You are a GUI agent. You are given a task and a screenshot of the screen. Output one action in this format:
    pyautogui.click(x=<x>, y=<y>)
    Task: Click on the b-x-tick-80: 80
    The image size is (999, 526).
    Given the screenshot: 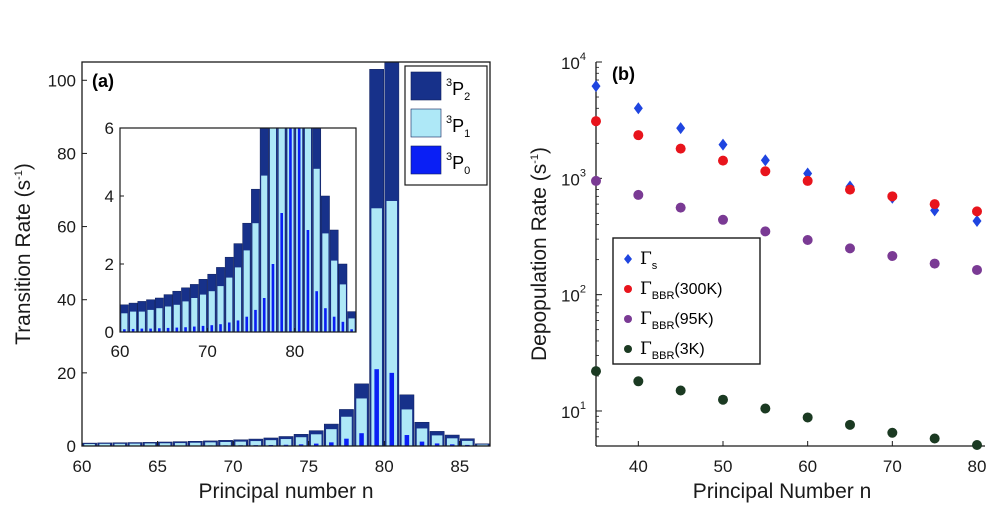 What is the action you would take?
    pyautogui.click(x=977, y=466)
    